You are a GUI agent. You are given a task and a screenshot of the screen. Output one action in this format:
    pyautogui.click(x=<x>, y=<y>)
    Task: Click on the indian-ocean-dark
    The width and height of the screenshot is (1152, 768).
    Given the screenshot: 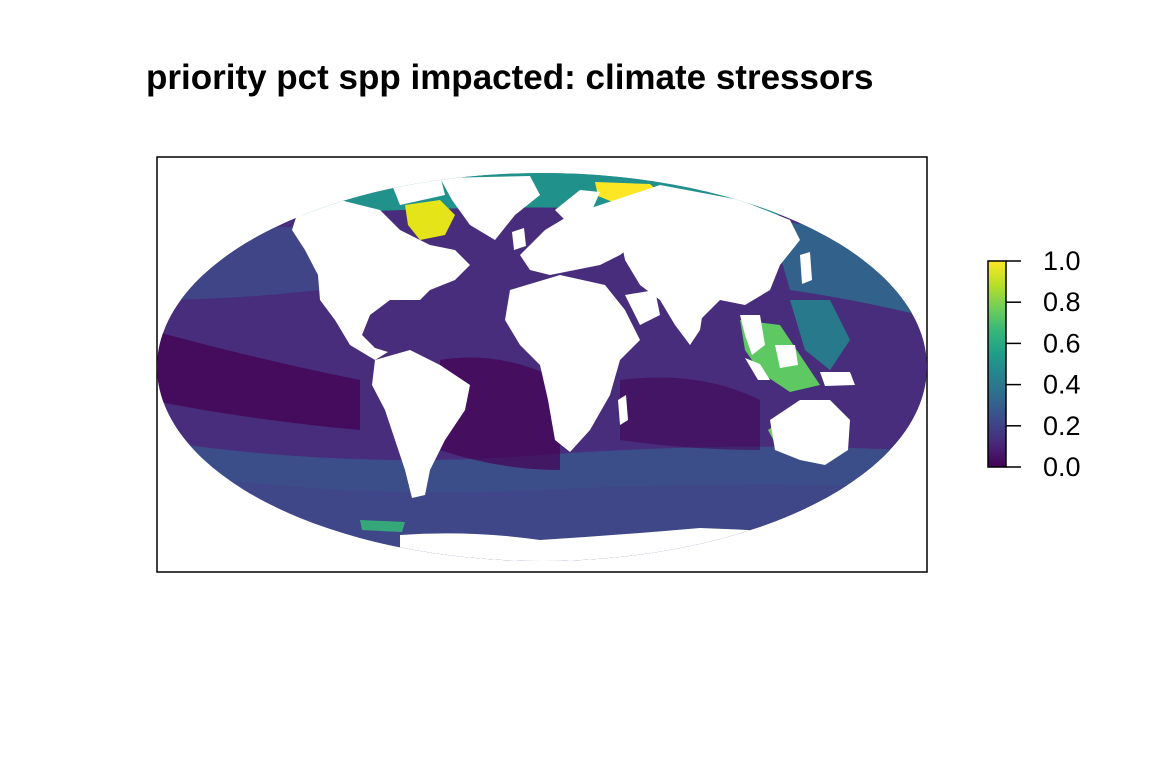 What is the action you would take?
    pyautogui.click(x=690, y=413)
    